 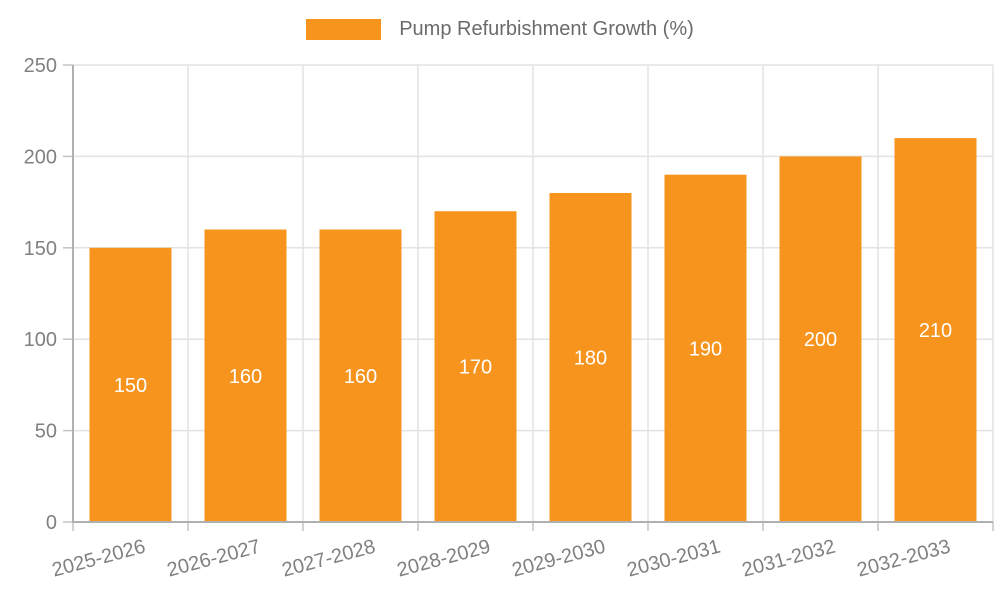 I want to click on bar-value-label: 170, so click(x=475, y=368).